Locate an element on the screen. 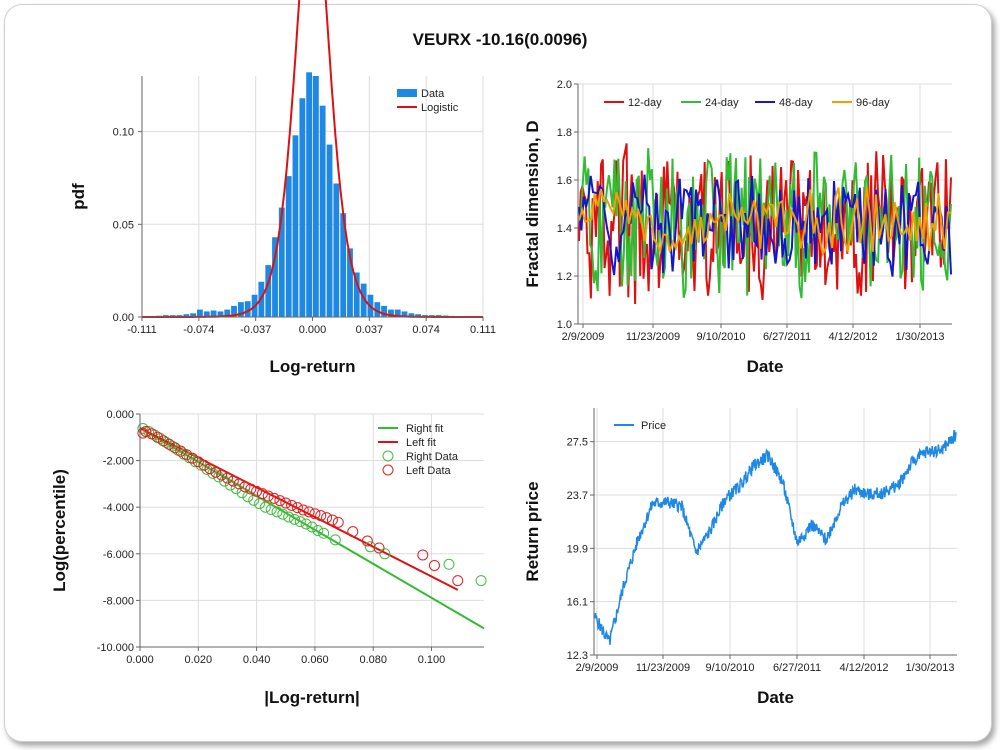 This screenshot has height=750, width=1000. x-tick-label: 0.000 is located at coordinates (140, 660).